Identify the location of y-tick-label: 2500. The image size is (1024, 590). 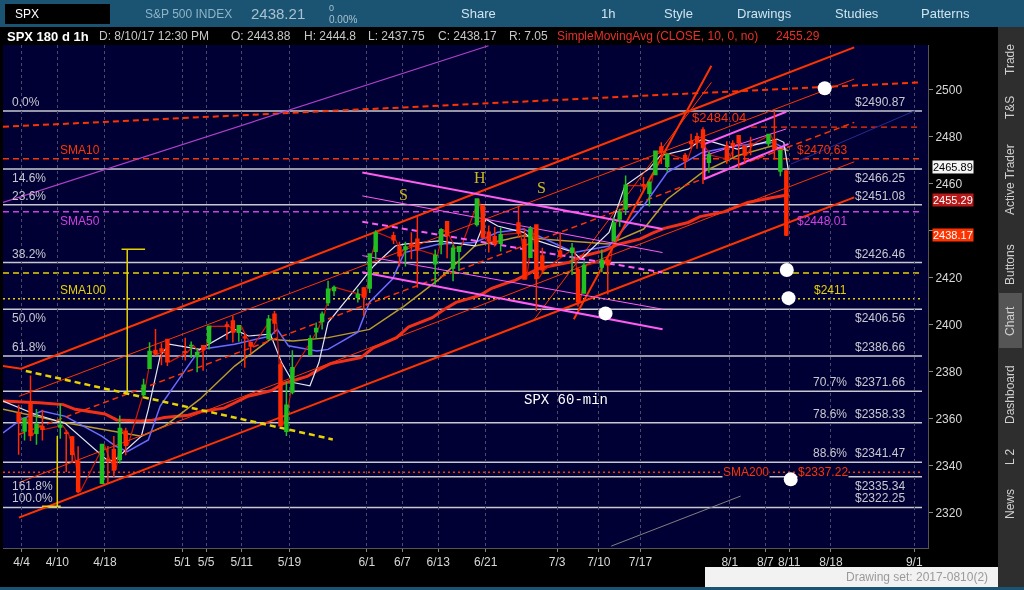
(949, 89).